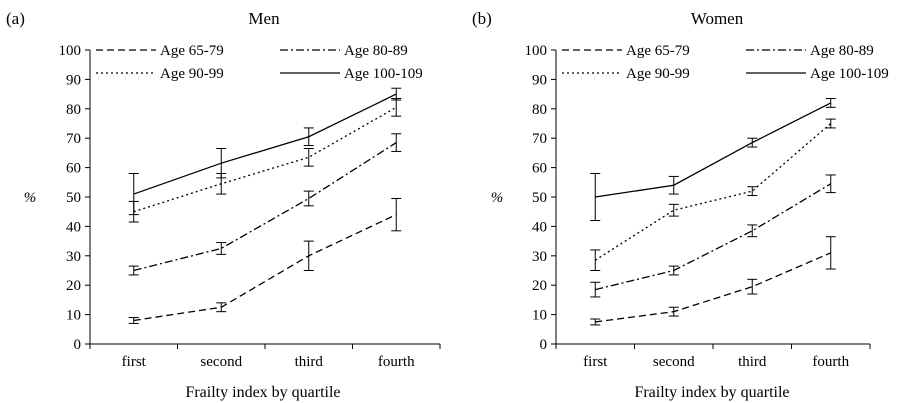 The height and width of the screenshot is (403, 908). What do you see at coordinates (134, 362) in the screenshot?
I see `x-tick-label: first` at bounding box center [134, 362].